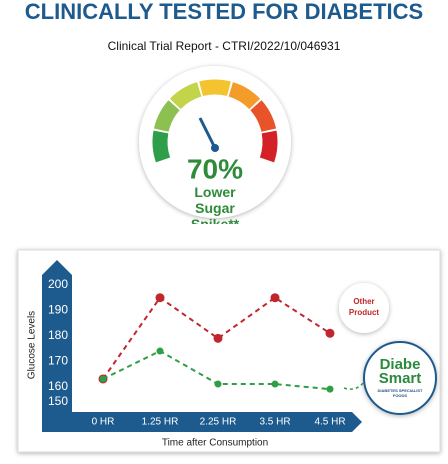  What do you see at coordinates (215, 168) in the screenshot?
I see `gauge-value: 70%` at bounding box center [215, 168].